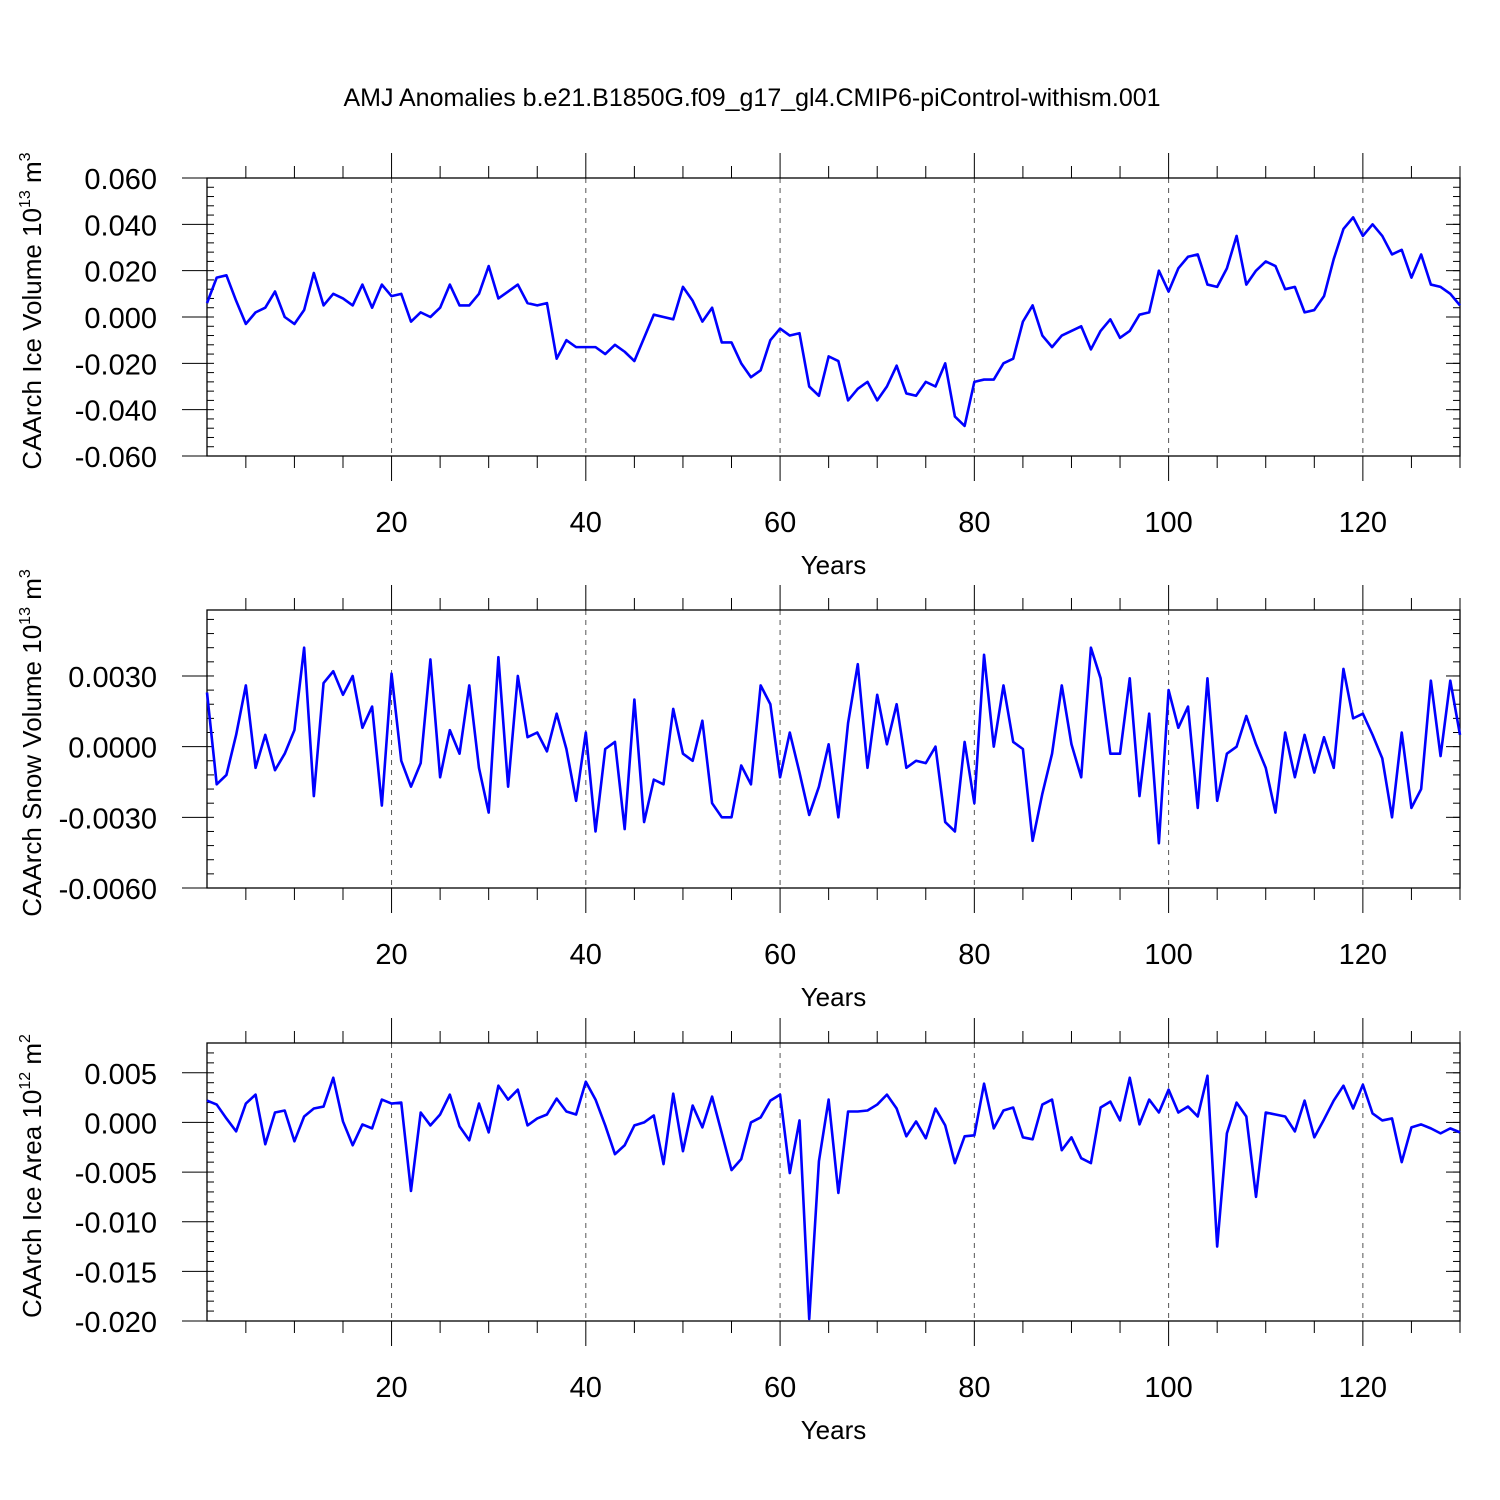 This screenshot has height=1500, width=1500. What do you see at coordinates (108, 819) in the screenshot?
I see `y-tick-label: -0.0030` at bounding box center [108, 819].